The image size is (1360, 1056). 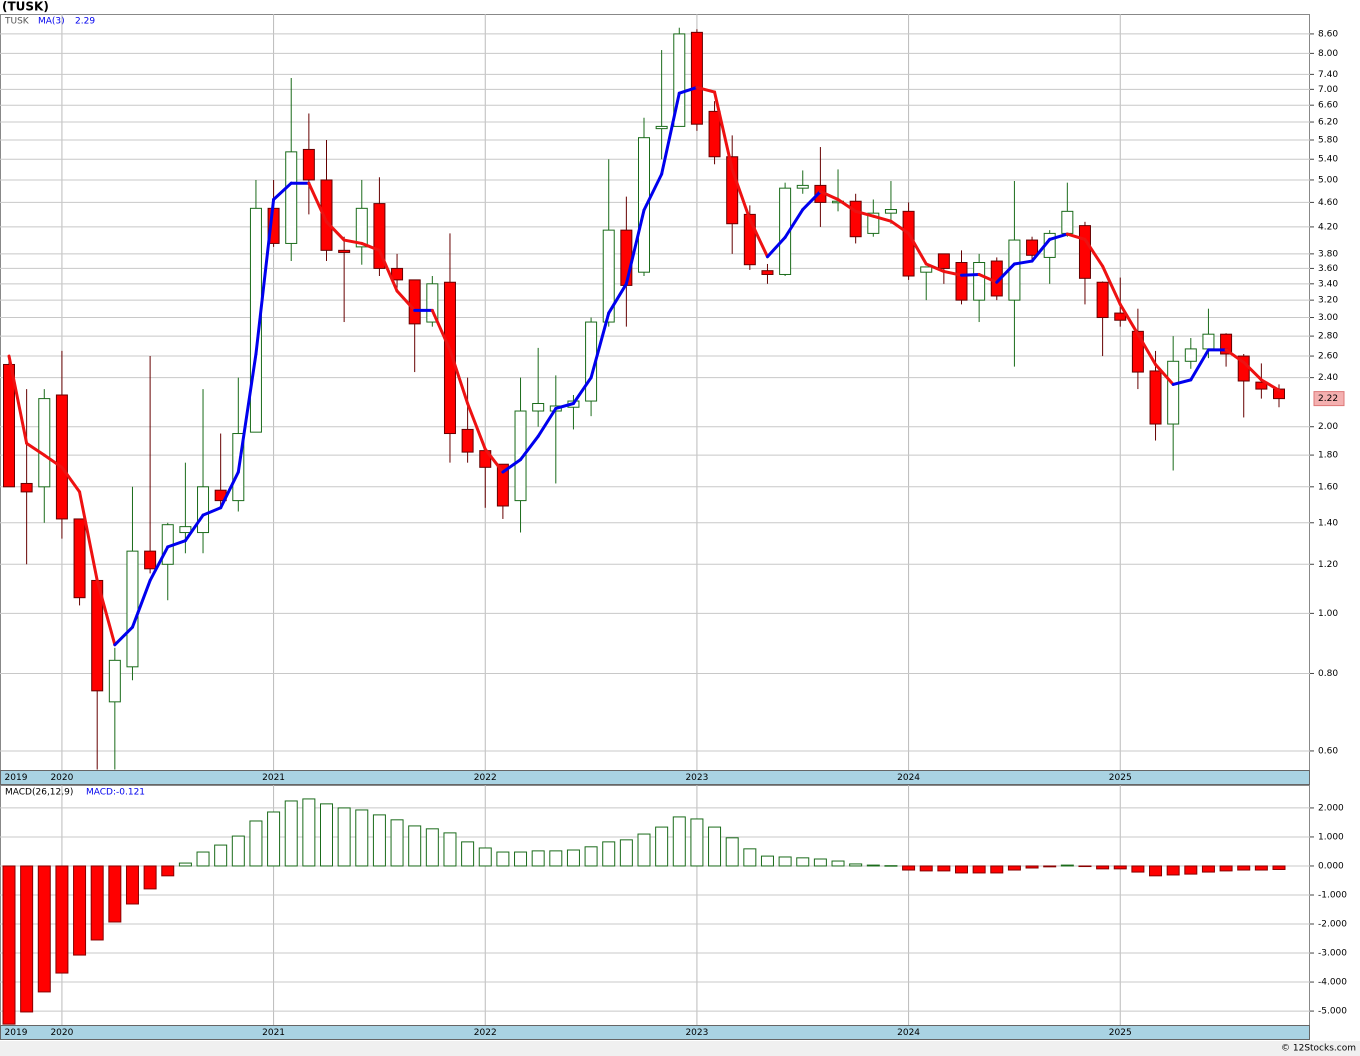 What do you see at coordinates (51, 22) in the screenshot?
I see `legend-name: MA(3)` at bounding box center [51, 22].